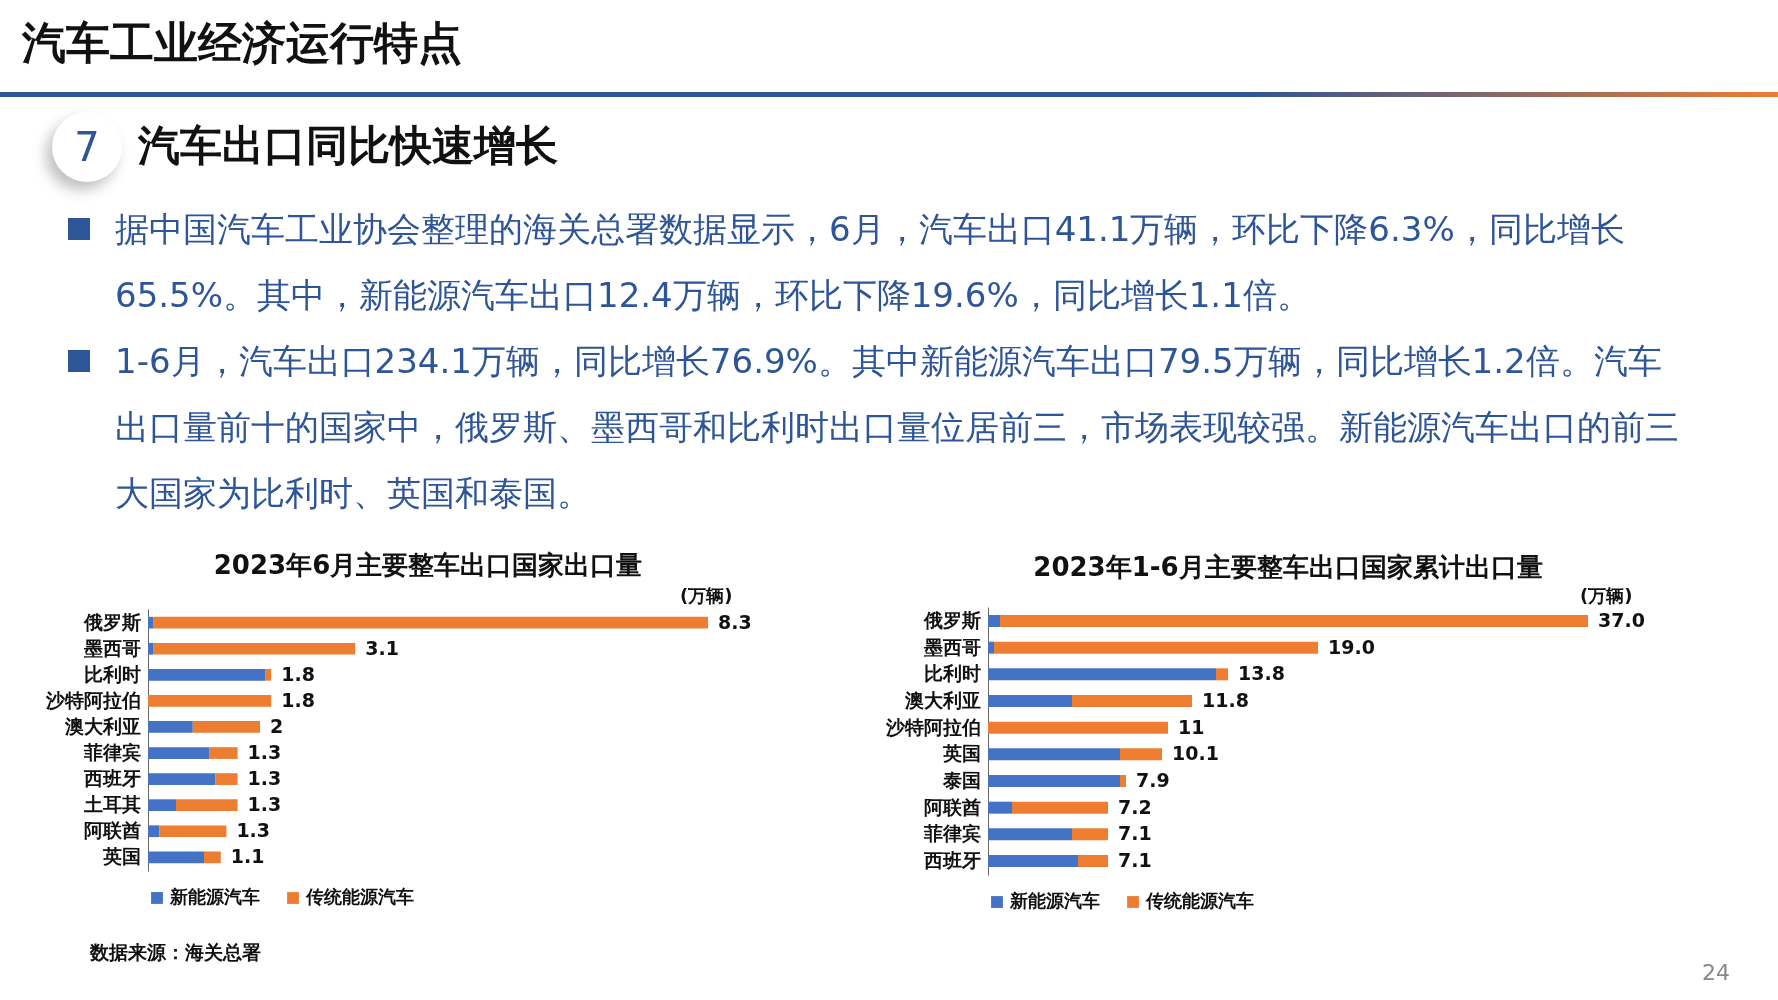 The image size is (1778, 1000). What do you see at coordinates (277, 725) in the screenshot?
I see `annotation: 2` at bounding box center [277, 725].